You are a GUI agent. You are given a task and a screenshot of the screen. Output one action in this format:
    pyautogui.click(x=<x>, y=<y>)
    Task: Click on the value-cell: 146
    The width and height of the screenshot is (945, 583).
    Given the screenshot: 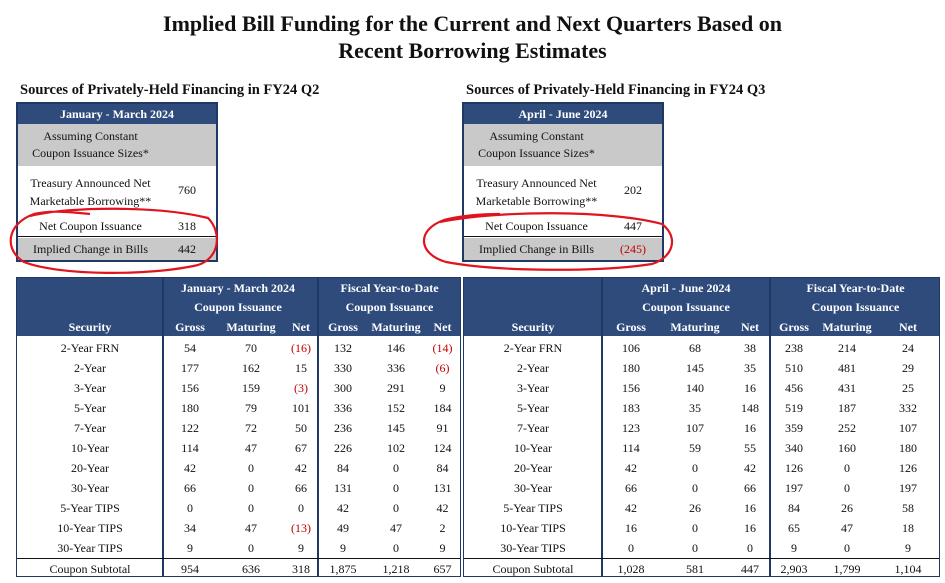 What is the action you would take?
    pyautogui.click(x=396, y=348)
    